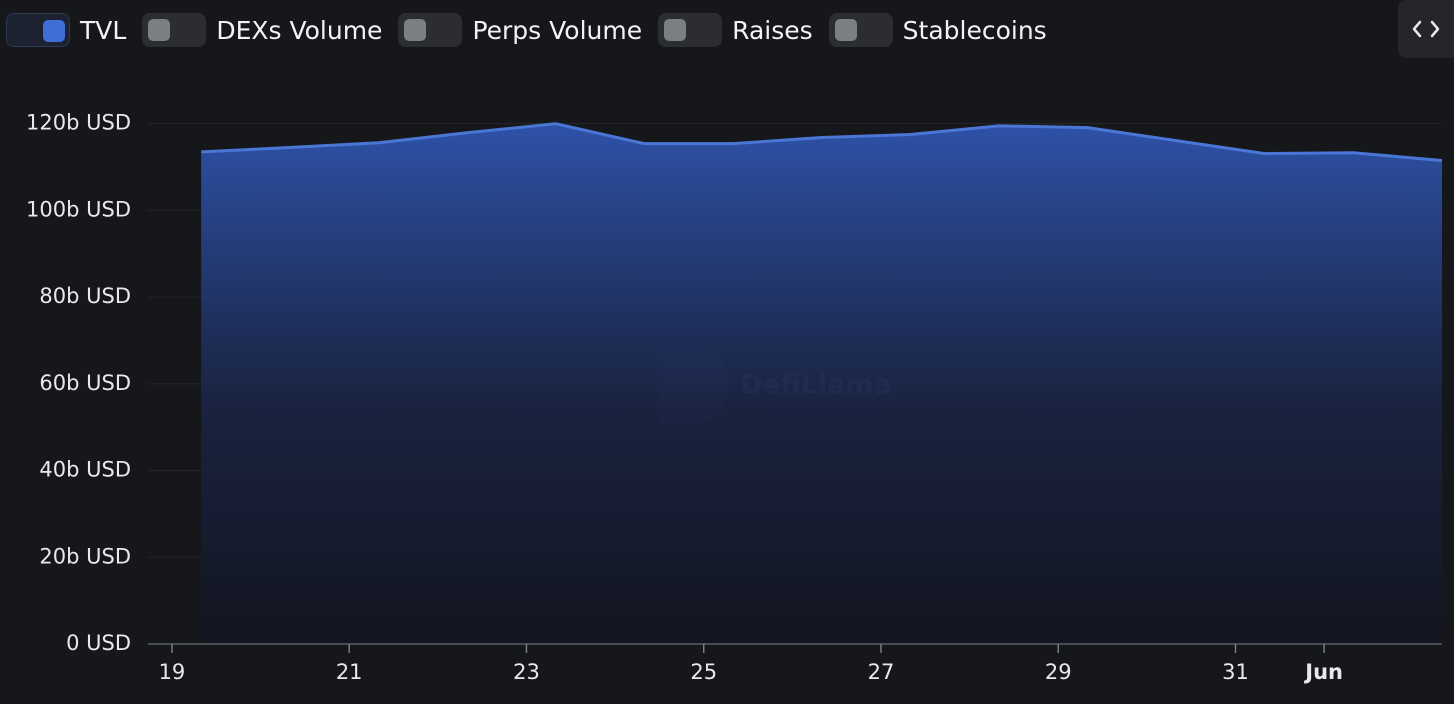 The image size is (1454, 704). What do you see at coordinates (772, 30) in the screenshot?
I see `toggle-label: Raises` at bounding box center [772, 30].